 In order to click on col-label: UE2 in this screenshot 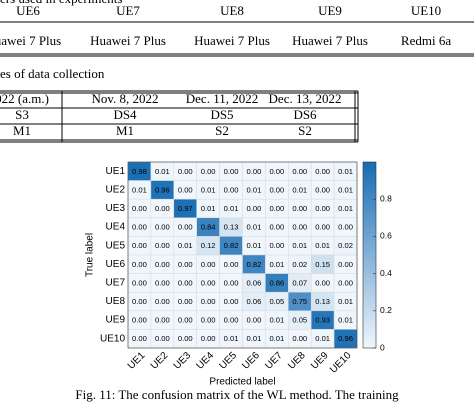, I will do `click(160, 361)`.